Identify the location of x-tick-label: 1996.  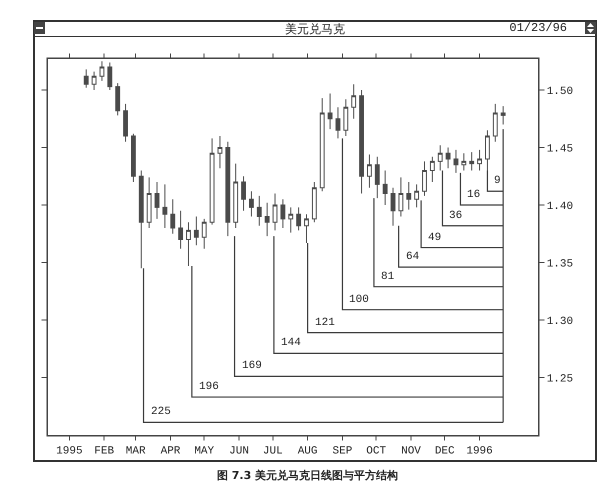
(479, 452).